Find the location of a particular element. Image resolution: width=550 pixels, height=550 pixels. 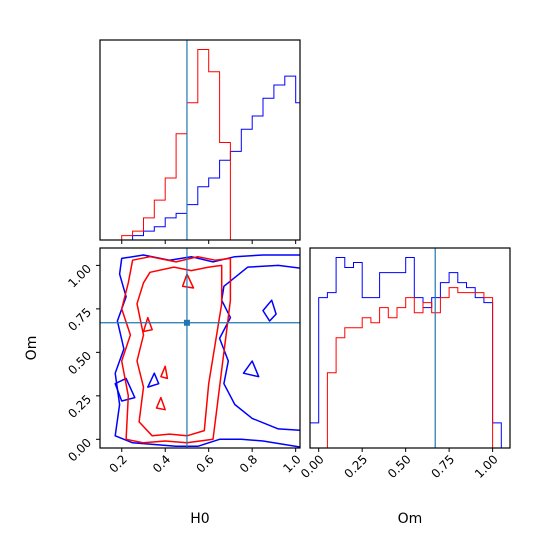

contour-red-outer is located at coordinates (176, 349).